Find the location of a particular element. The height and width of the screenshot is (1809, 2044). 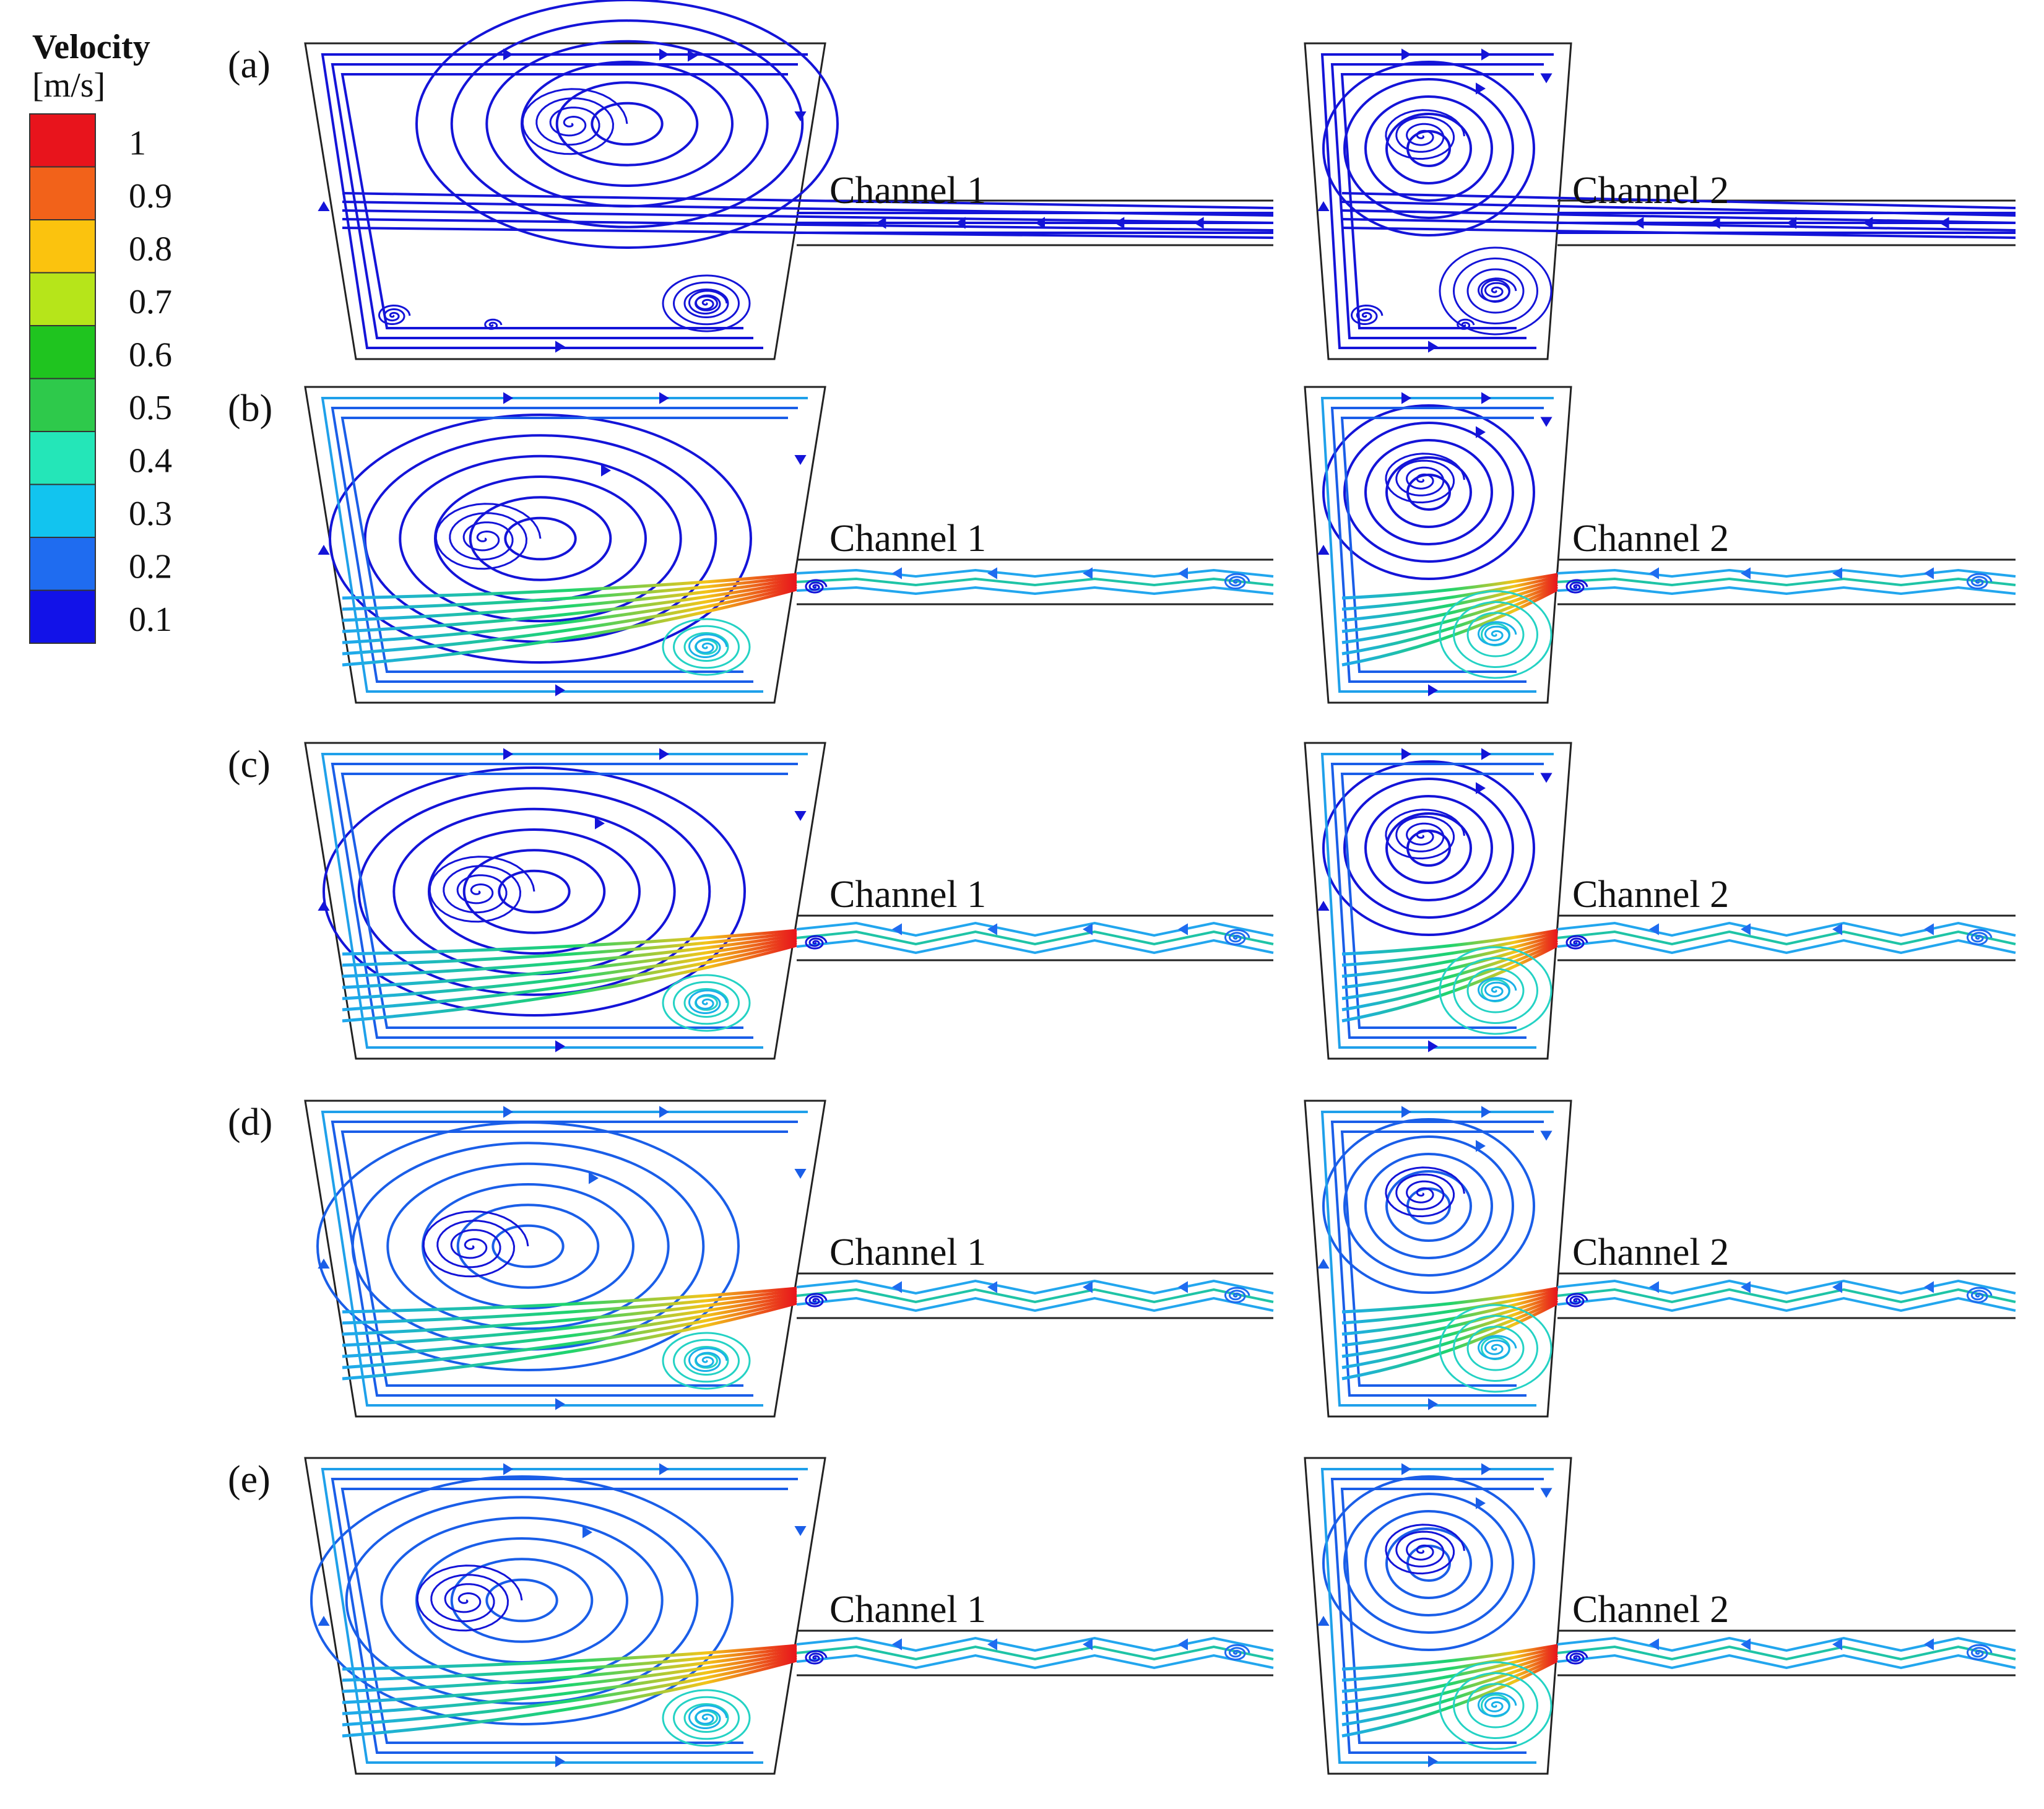

panel-label: (e) is located at coordinates (249, 1480).